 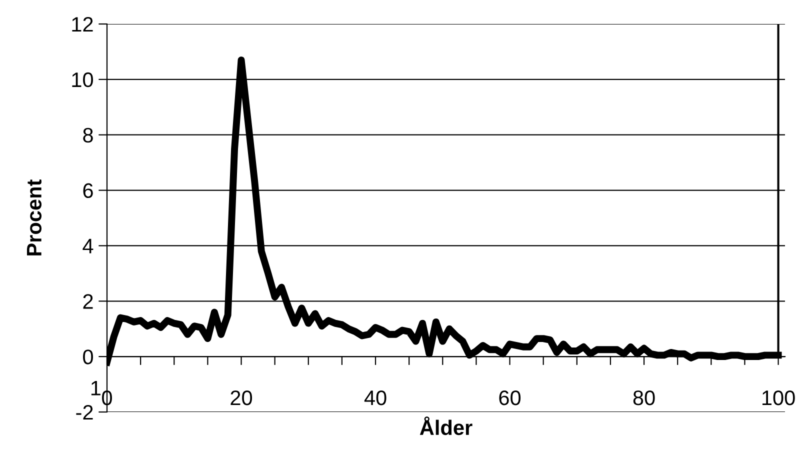 What do you see at coordinates (510, 398) in the screenshot?
I see `x-tick-label: 60` at bounding box center [510, 398].